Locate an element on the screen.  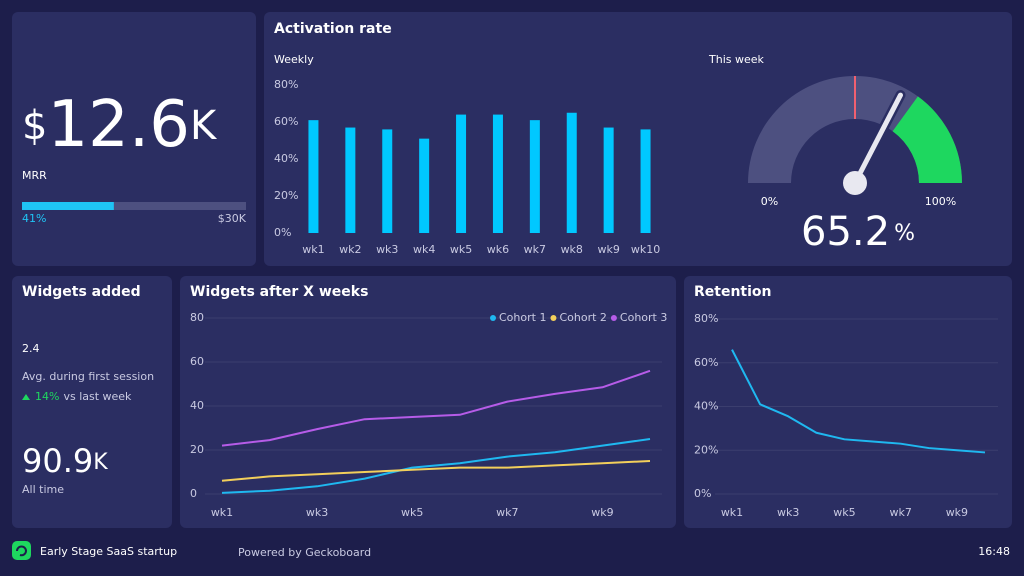
logo-mark is located at coordinates (22, 551).